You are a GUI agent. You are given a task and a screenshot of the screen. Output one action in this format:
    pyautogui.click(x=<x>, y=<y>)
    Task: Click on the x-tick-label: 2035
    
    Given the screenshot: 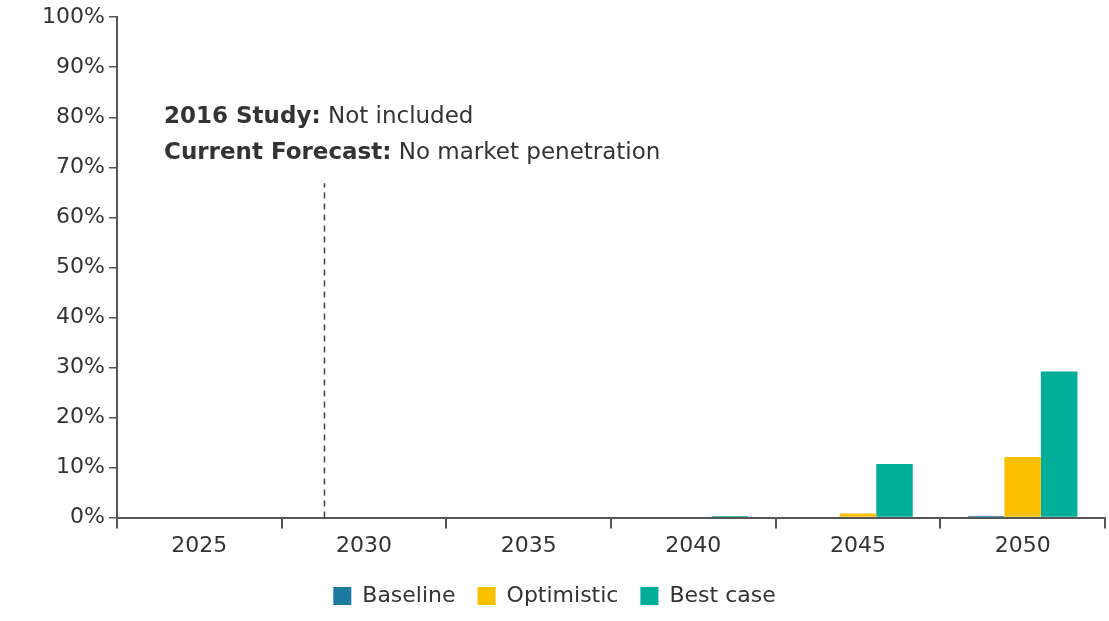 What is the action you would take?
    pyautogui.click(x=528, y=544)
    